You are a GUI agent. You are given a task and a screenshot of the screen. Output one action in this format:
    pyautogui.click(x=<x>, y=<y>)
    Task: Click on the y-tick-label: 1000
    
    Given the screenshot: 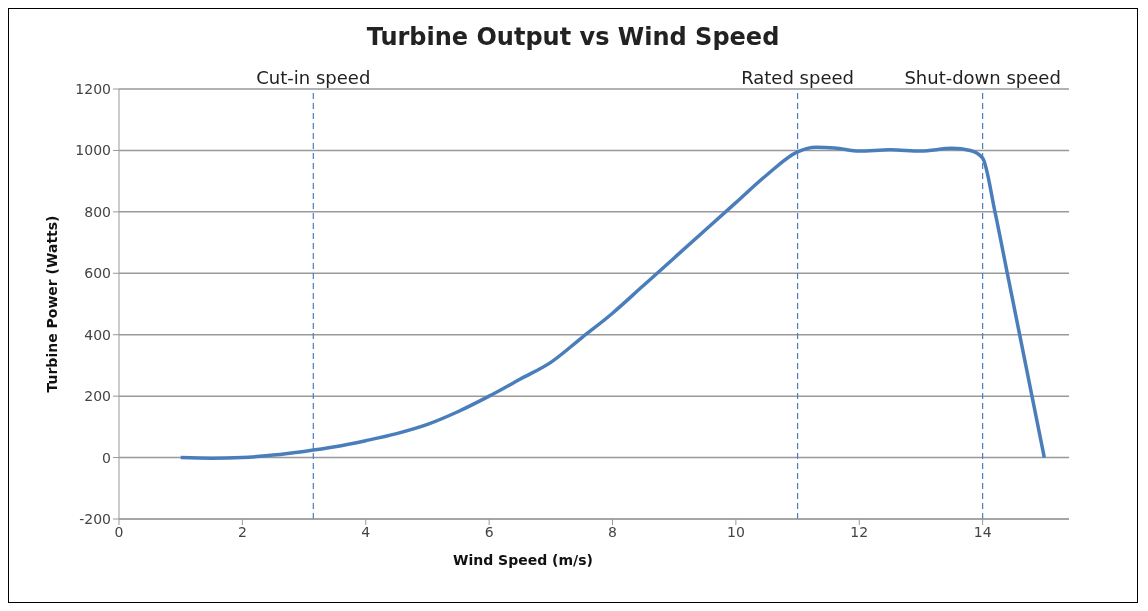 What is the action you would take?
    pyautogui.click(x=93, y=150)
    